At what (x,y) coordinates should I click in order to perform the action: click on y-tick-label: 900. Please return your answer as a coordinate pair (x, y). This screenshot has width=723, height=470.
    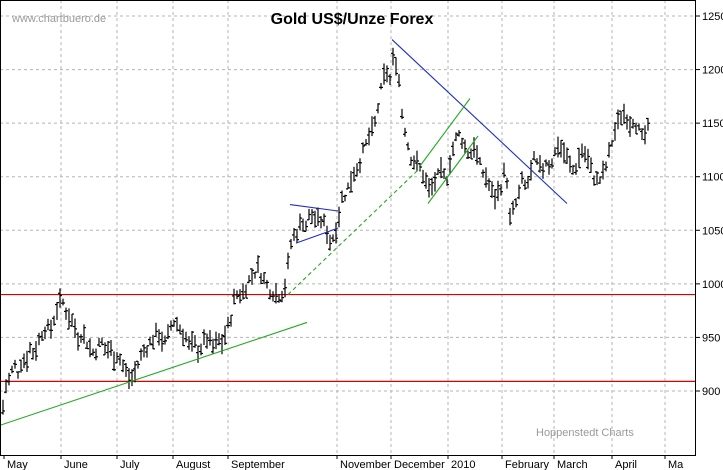
    Looking at the image, I should click on (711, 392).